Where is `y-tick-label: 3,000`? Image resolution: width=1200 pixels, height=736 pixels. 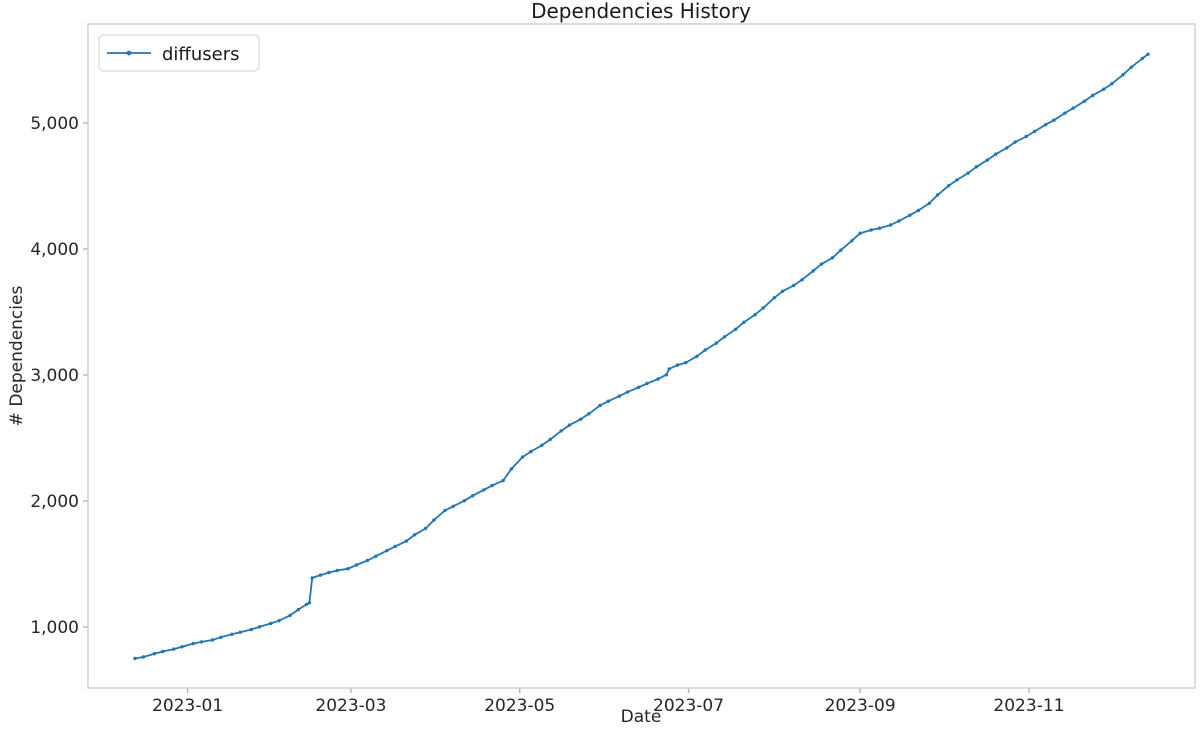 y-tick-label: 3,000 is located at coordinates (54, 376).